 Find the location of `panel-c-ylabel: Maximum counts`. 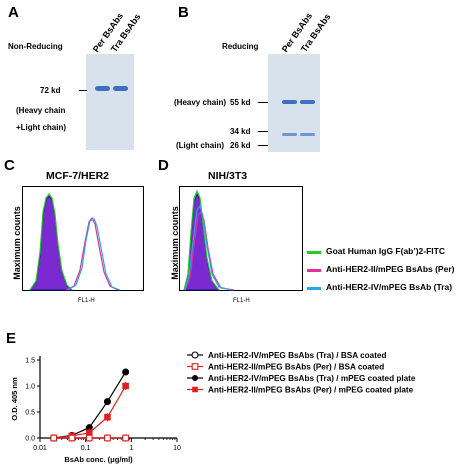

panel-c-ylabel: Maximum counts is located at coordinates (16, 243).